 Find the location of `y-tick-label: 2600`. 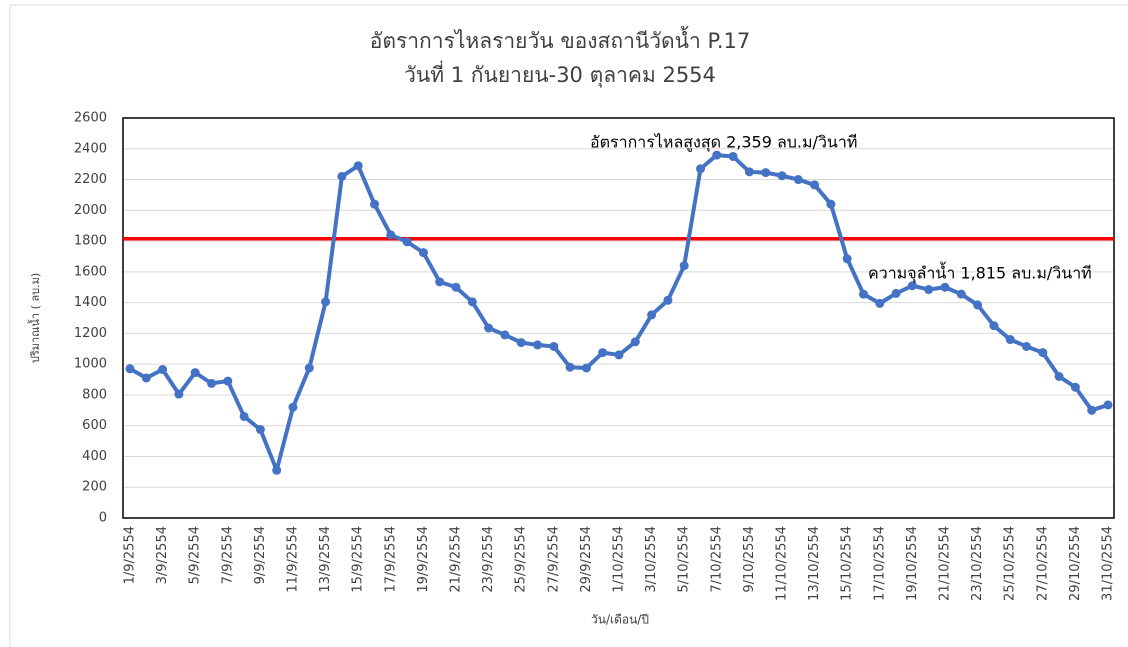

y-tick-label: 2600 is located at coordinates (90, 118).